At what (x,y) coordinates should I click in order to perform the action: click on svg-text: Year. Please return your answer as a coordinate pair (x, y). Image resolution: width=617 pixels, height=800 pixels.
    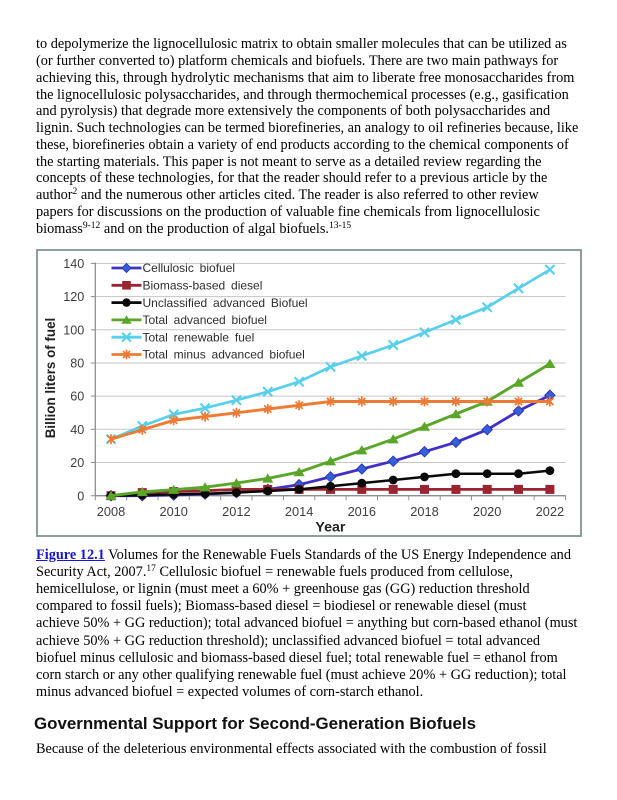
    Looking at the image, I should click on (330, 528).